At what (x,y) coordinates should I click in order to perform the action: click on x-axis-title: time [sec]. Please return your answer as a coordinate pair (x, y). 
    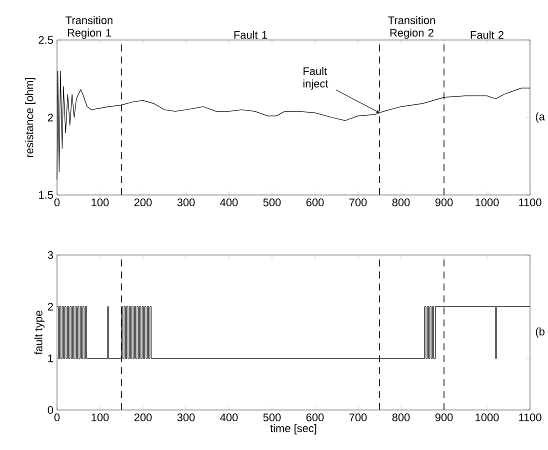
    Looking at the image, I should click on (293, 429).